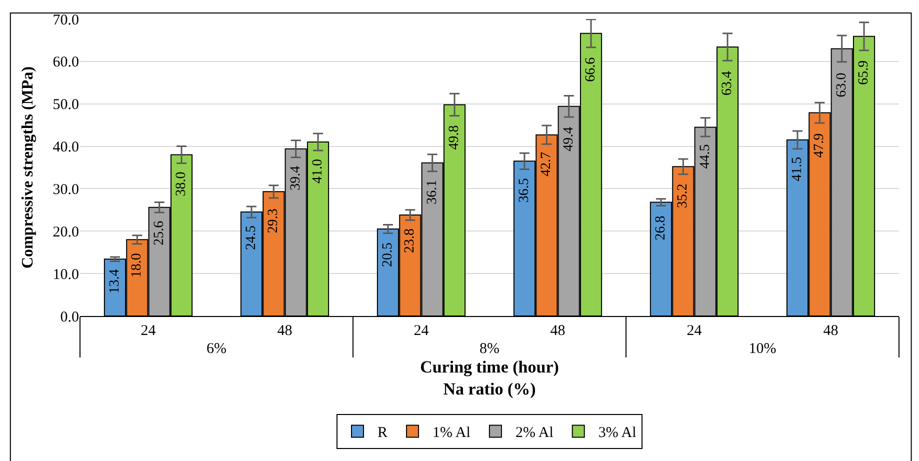 The height and width of the screenshot is (461, 919). Describe the element at coordinates (159, 228) in the screenshot. I see `data-label: 25.6` at that location.